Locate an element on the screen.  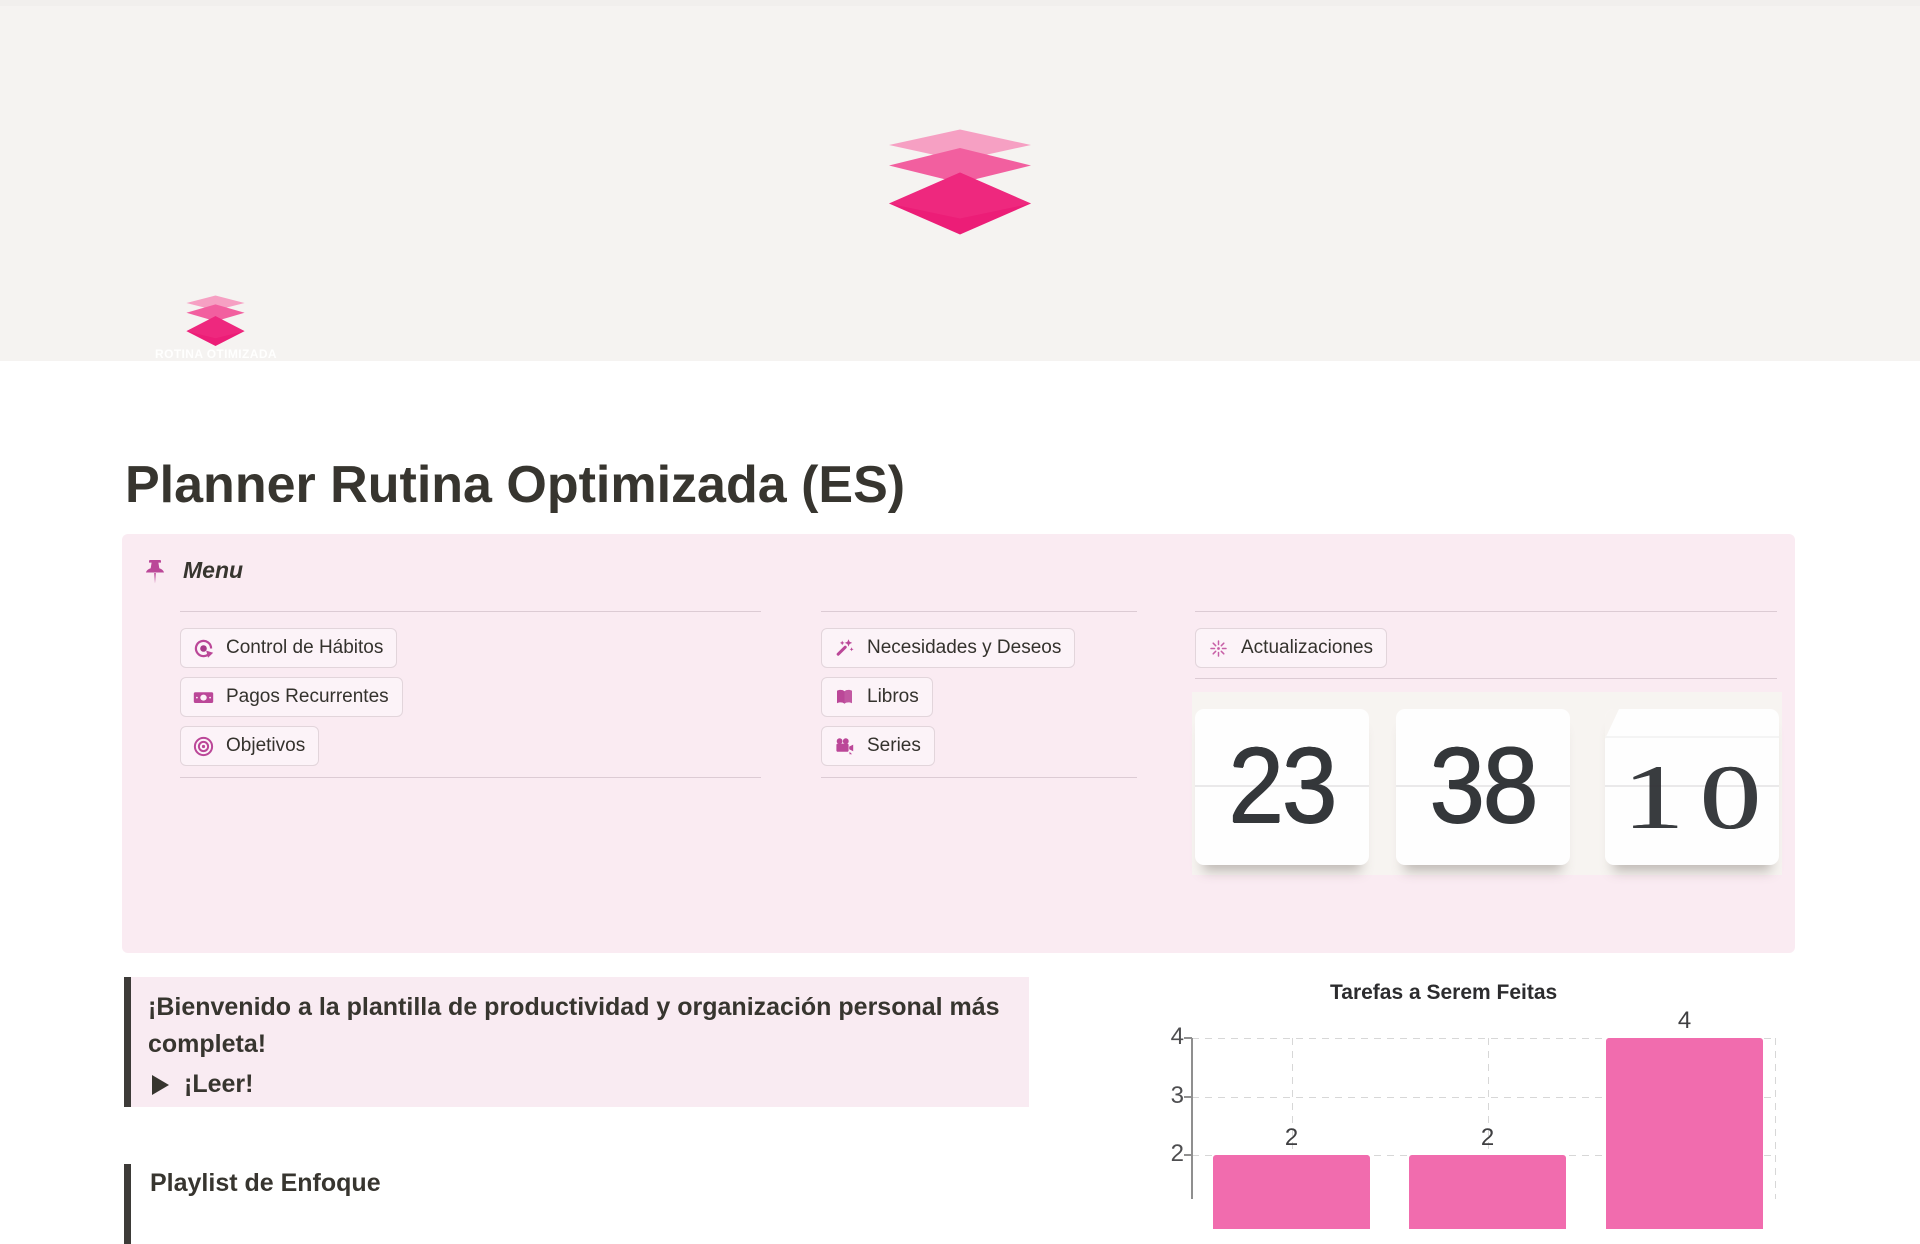
button-series: Series is located at coordinates (878, 746).